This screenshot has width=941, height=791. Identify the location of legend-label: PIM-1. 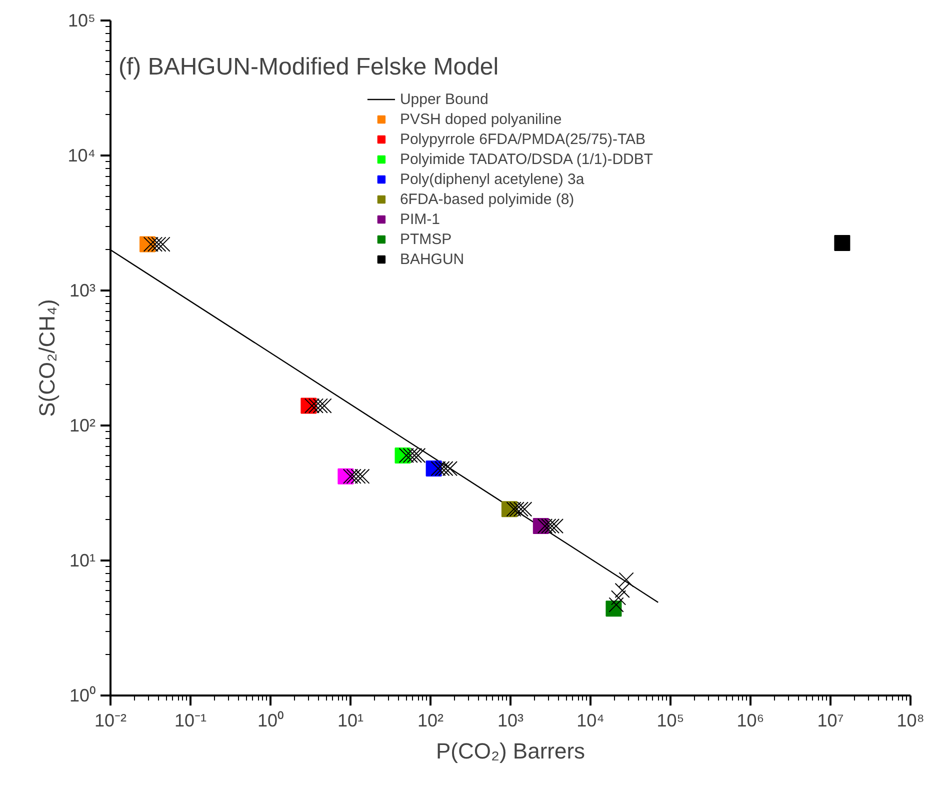
(420, 219).